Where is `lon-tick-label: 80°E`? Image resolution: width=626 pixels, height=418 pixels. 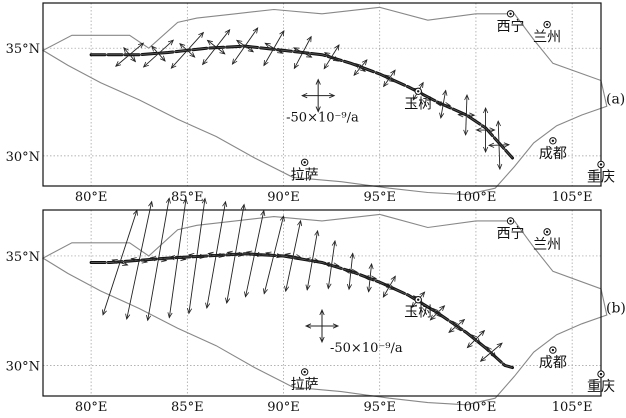
lon-tick-label: 80°E is located at coordinates (91, 197).